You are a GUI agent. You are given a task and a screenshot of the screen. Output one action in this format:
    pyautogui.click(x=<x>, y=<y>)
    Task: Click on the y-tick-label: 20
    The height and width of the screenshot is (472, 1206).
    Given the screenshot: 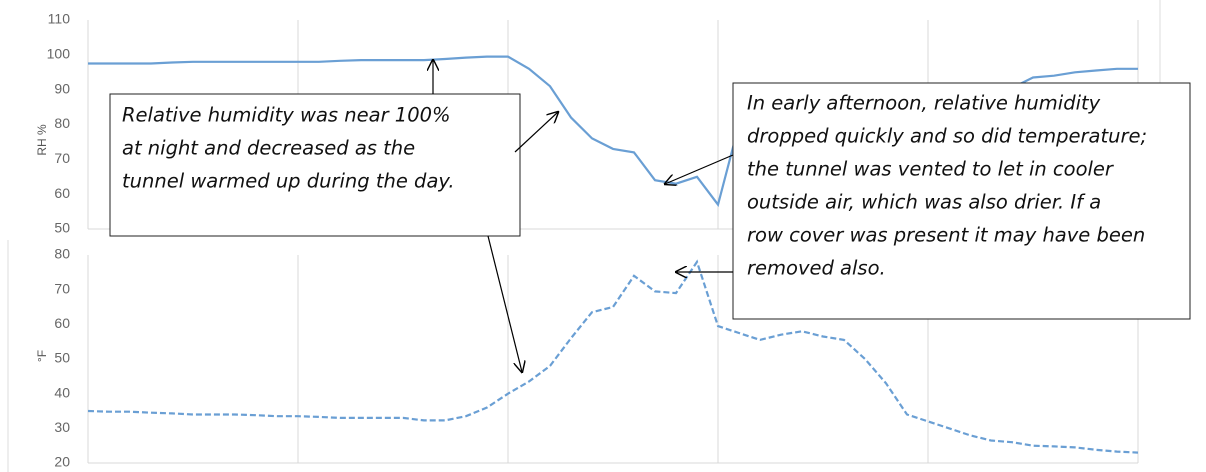 What is the action you would take?
    pyautogui.click(x=62, y=462)
    